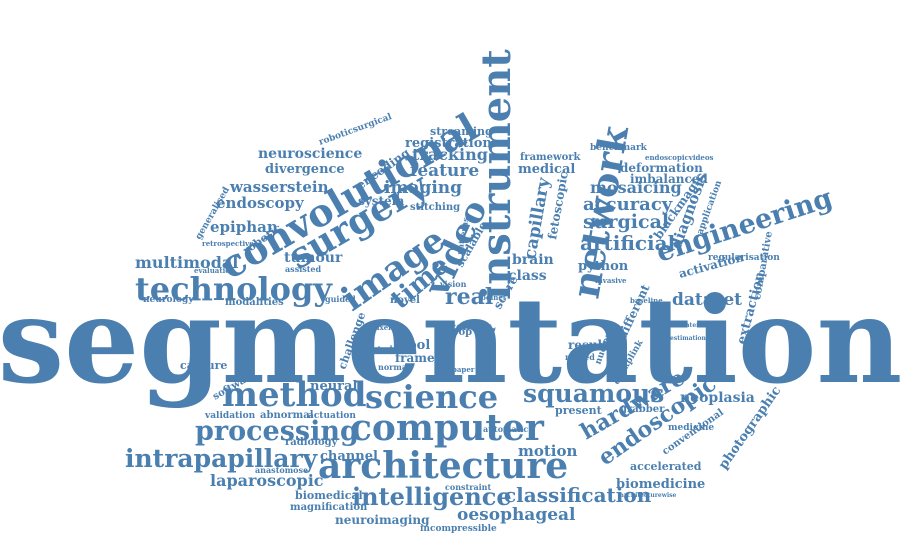  I want to click on word-real: real, so click(469, 297).